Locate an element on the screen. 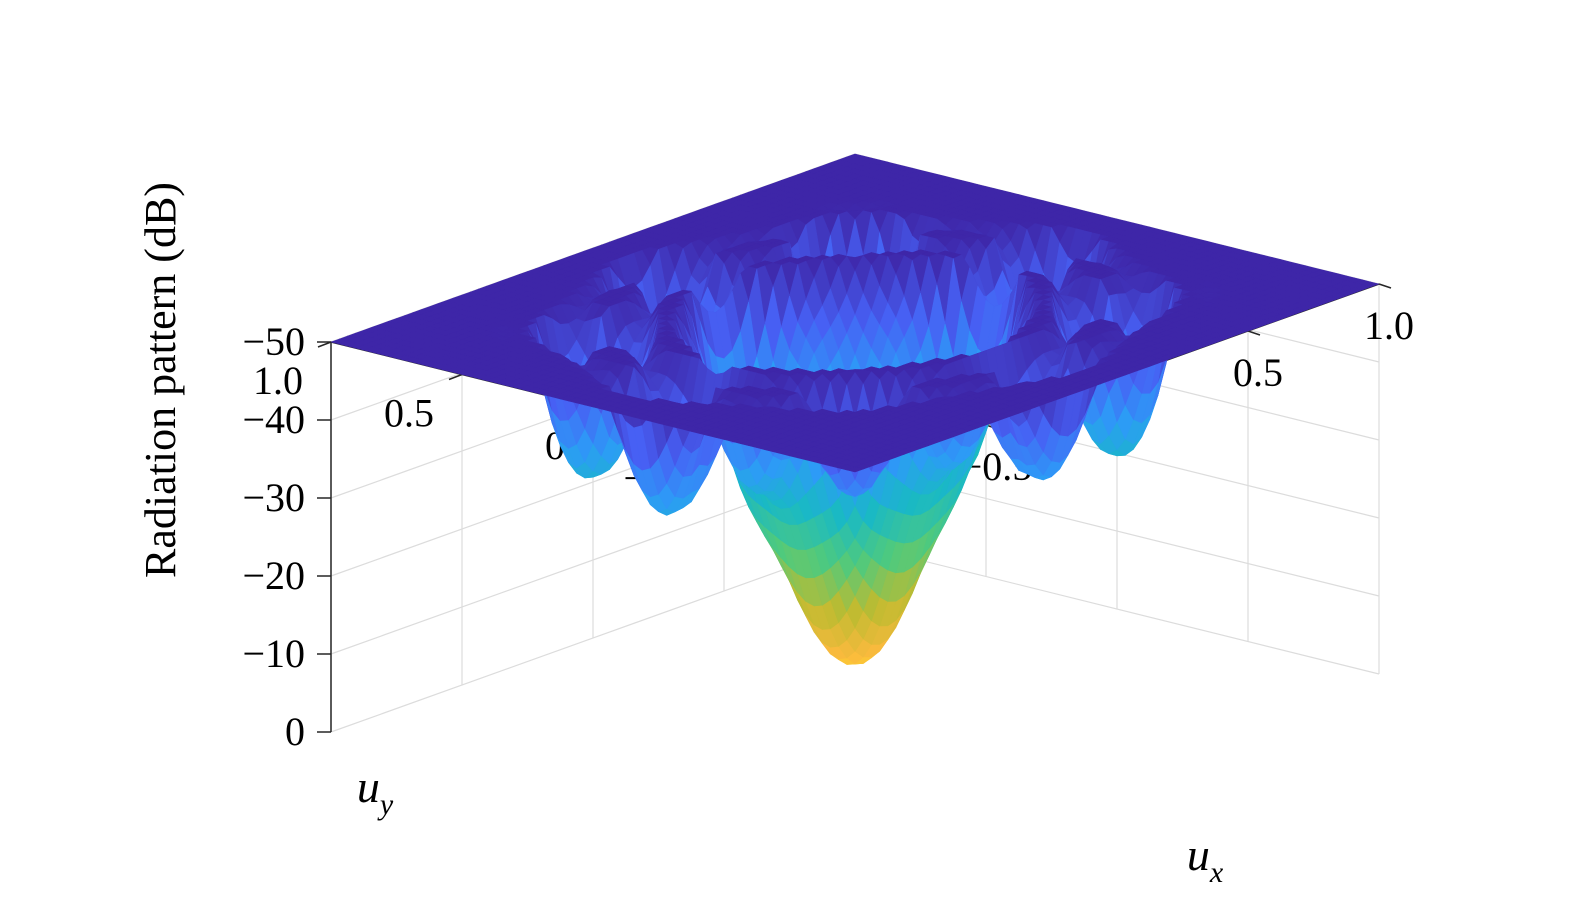 This screenshot has width=1575, height=912. y-axis-symbol: u is located at coordinates (368, 786).